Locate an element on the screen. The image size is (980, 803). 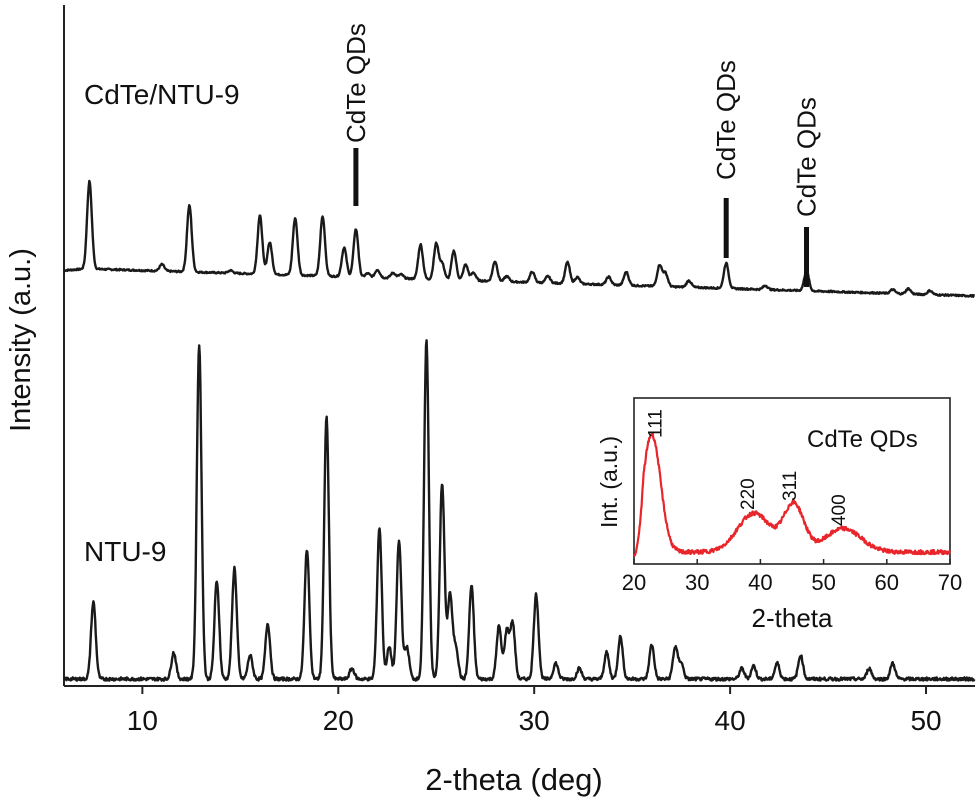
x-tick-label: 20 is located at coordinates (338, 720).